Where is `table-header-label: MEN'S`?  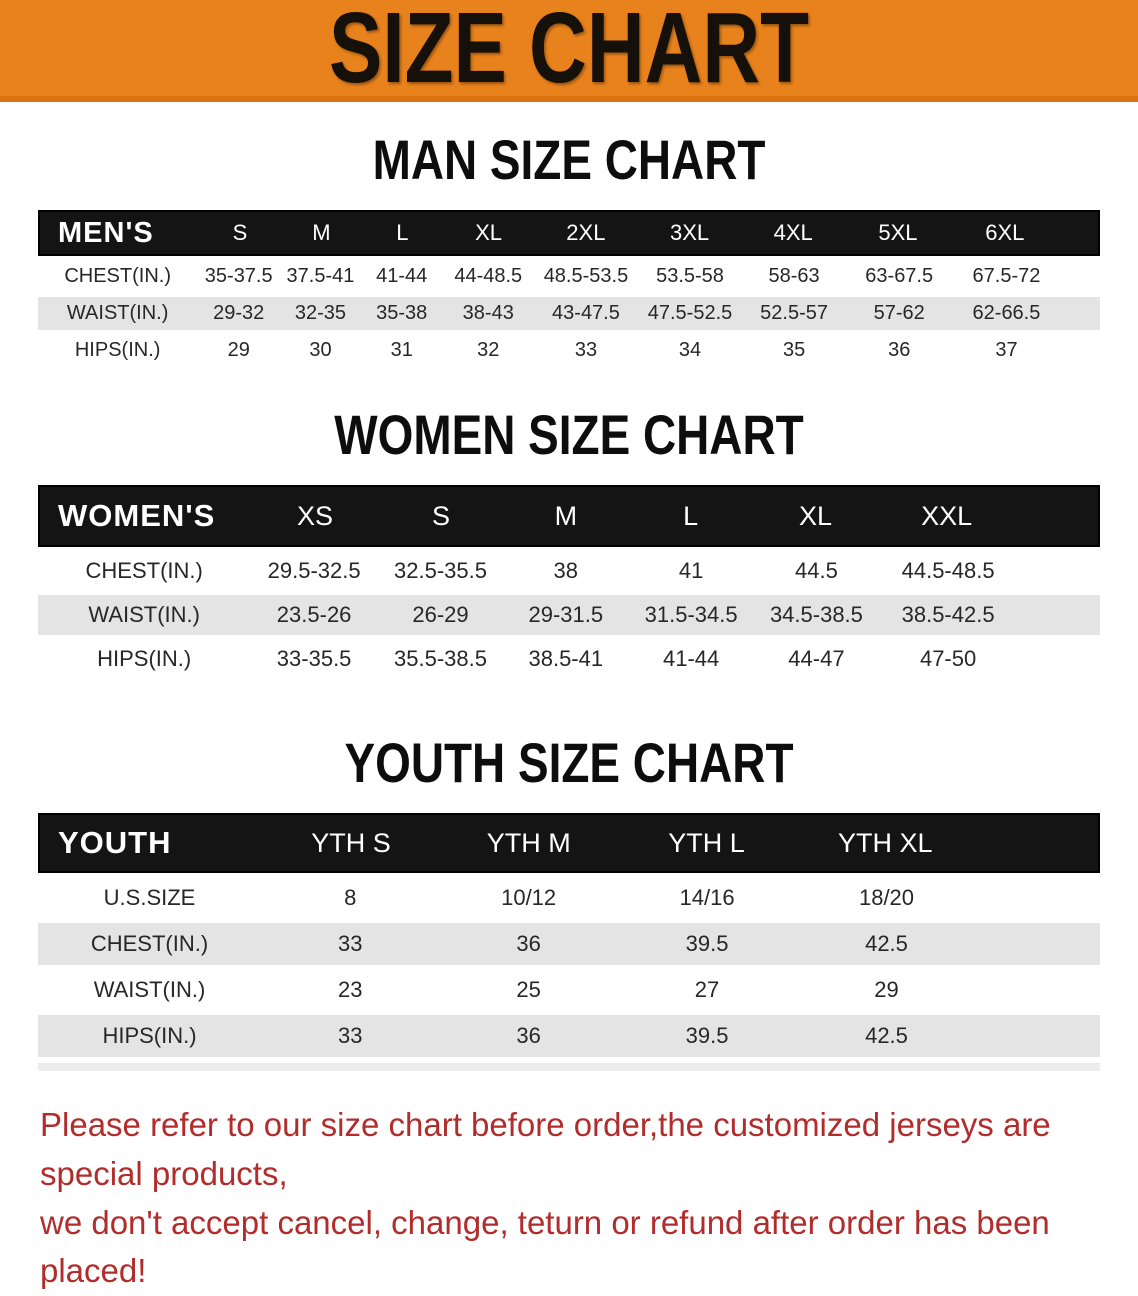 table-header-label: MEN'S is located at coordinates (106, 232).